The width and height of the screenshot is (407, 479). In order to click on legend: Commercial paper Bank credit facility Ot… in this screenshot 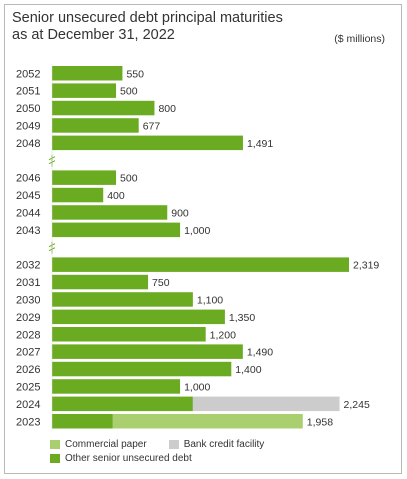, I will do `click(168, 451)`.